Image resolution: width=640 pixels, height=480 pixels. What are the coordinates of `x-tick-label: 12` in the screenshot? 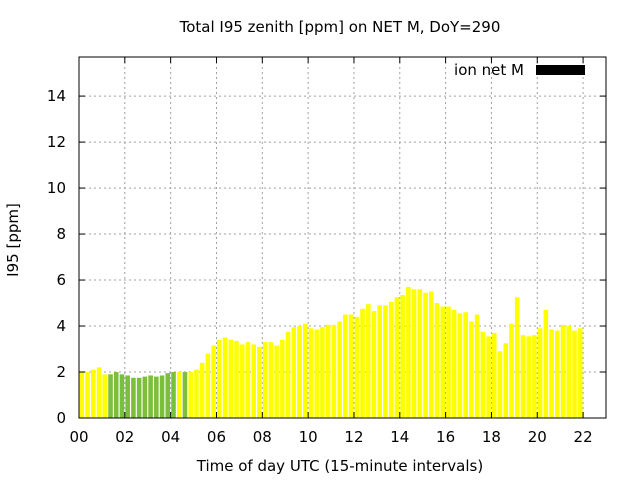 It's located at (353, 437).